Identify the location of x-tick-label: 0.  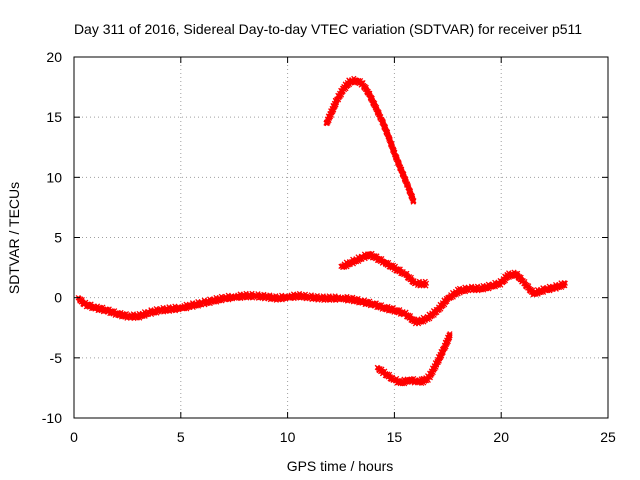
(74, 437).